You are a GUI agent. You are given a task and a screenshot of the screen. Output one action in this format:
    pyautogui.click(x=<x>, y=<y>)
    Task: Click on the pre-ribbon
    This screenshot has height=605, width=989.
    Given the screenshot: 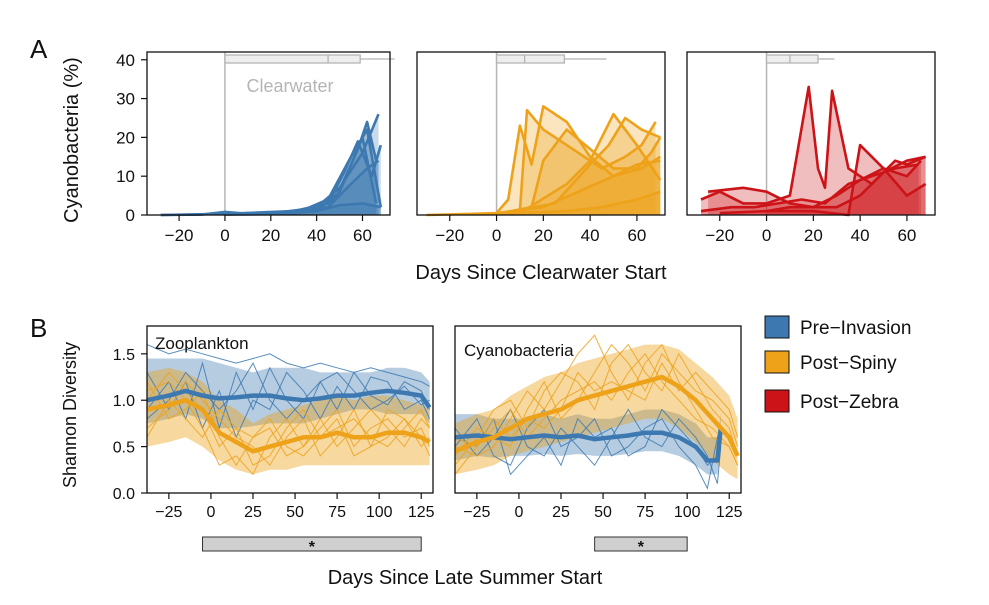 What is the action you would take?
    pyautogui.click(x=288, y=393)
    